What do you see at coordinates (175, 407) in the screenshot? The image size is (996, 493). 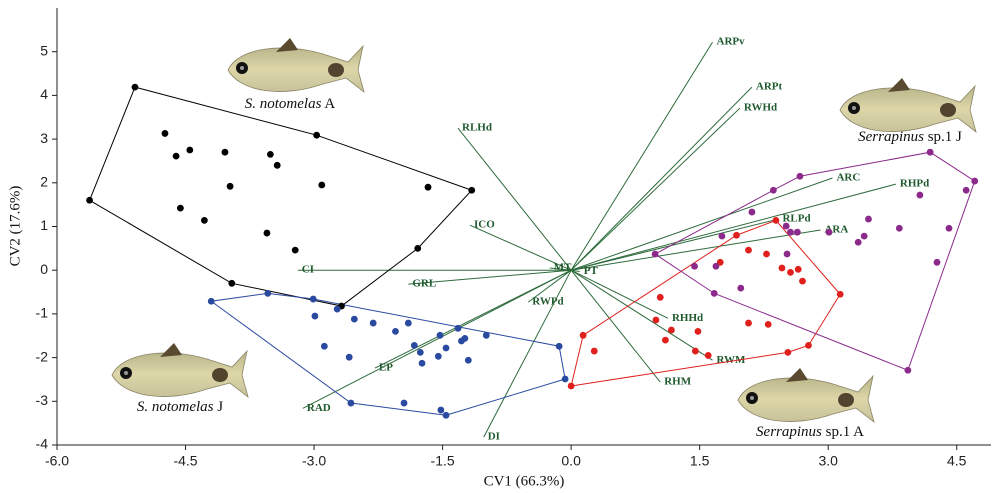 I see `species: S. notomelas` at bounding box center [175, 407].